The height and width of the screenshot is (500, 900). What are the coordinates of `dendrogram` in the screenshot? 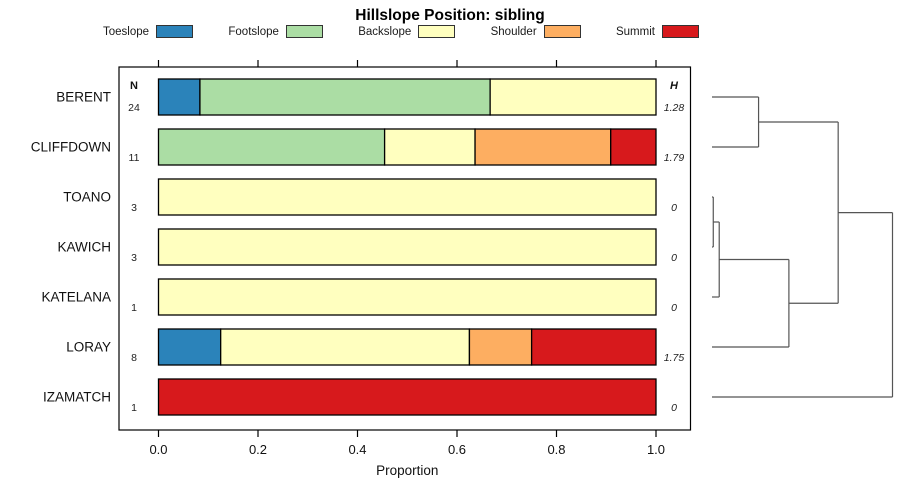 It's located at (803, 247).